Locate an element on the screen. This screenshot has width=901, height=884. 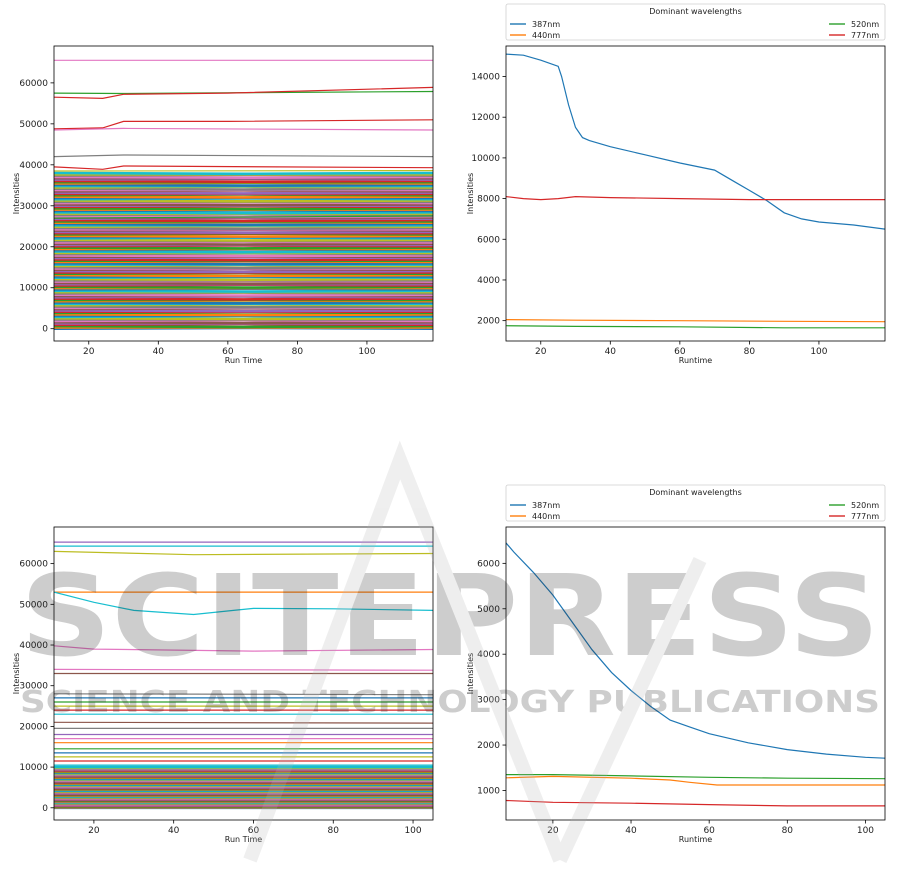
y-tick-label: 40000 is located at coordinates (33, 166).